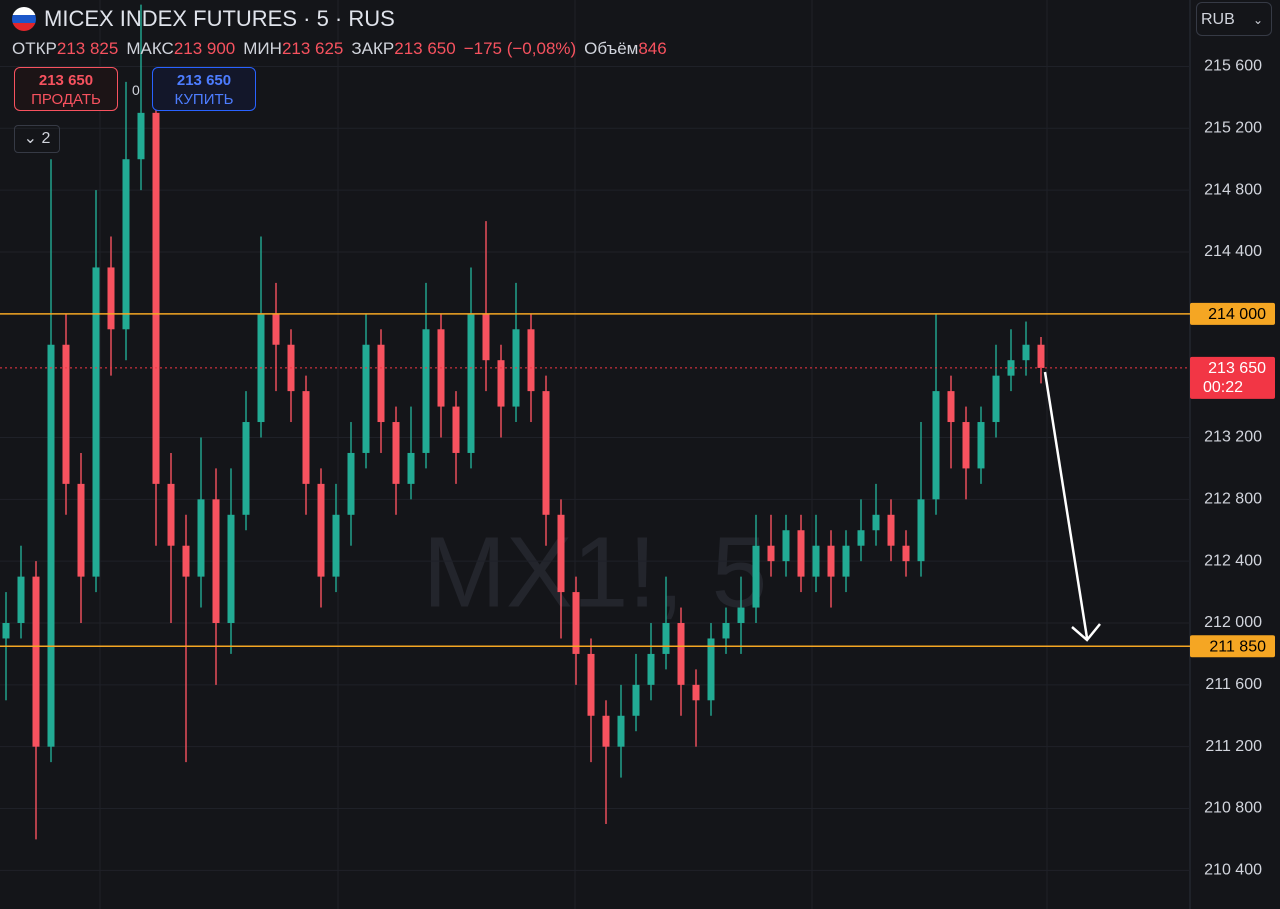 The image size is (1280, 909). What do you see at coordinates (204, 80) in the screenshot?
I see `buy-price: 213 650` at bounding box center [204, 80].